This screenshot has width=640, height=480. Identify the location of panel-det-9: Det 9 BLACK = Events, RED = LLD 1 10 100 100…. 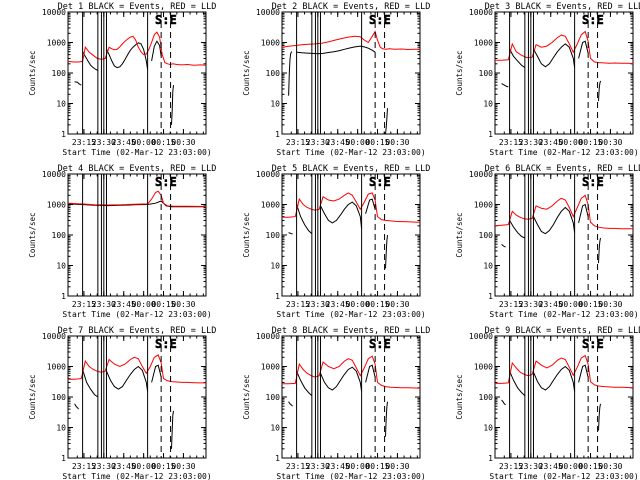
(547, 403).